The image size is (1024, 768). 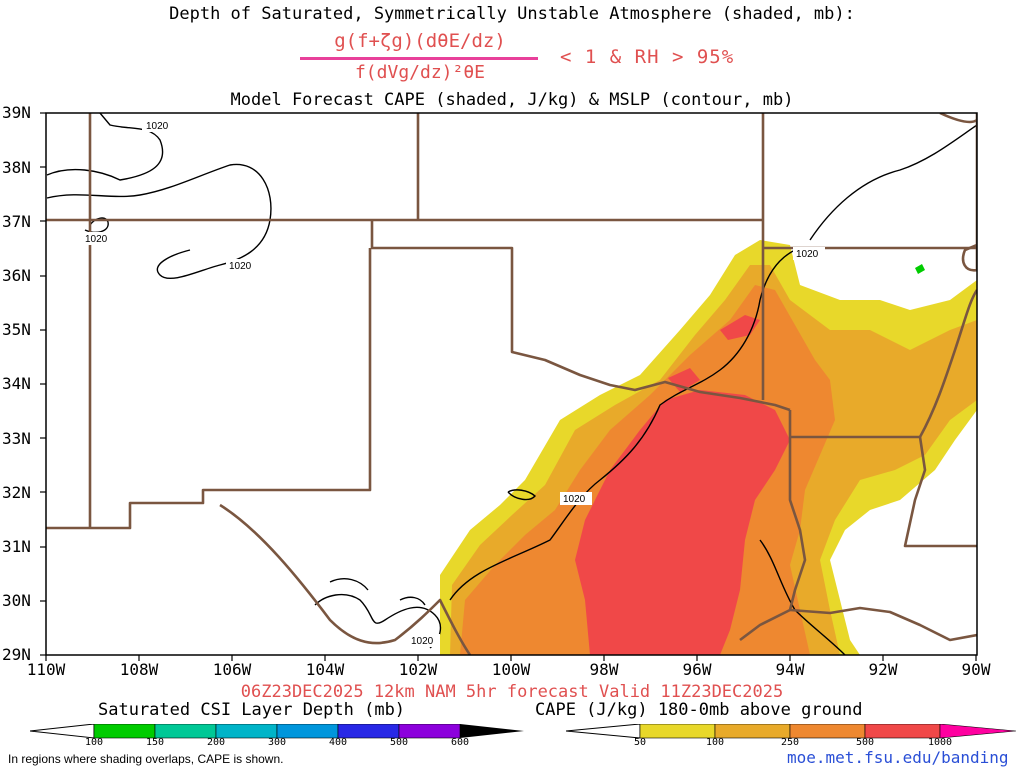 I want to click on cape-tick: 50, so click(x=640, y=742).